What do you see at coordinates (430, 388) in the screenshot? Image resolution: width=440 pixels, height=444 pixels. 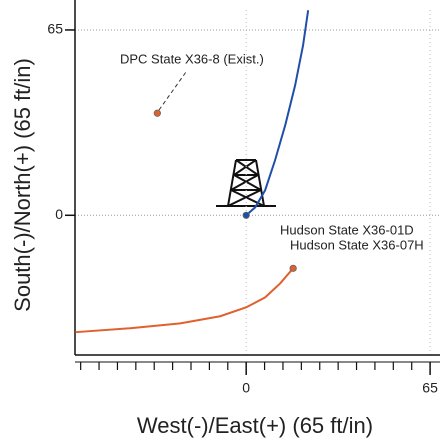 I see `x-tick-label: 65` at bounding box center [430, 388].